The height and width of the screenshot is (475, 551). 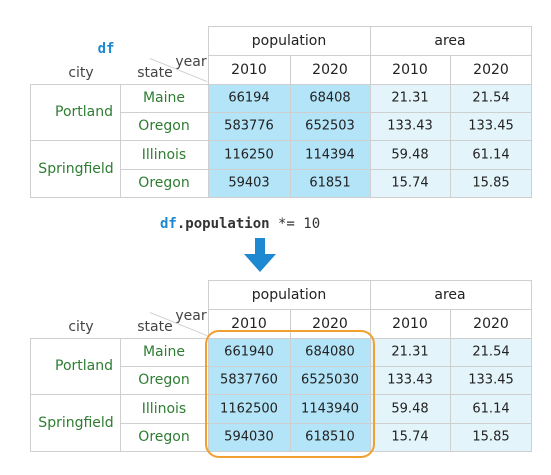 What do you see at coordinates (249, 352) in the screenshot?
I see `table-cell: 661940` at bounding box center [249, 352].